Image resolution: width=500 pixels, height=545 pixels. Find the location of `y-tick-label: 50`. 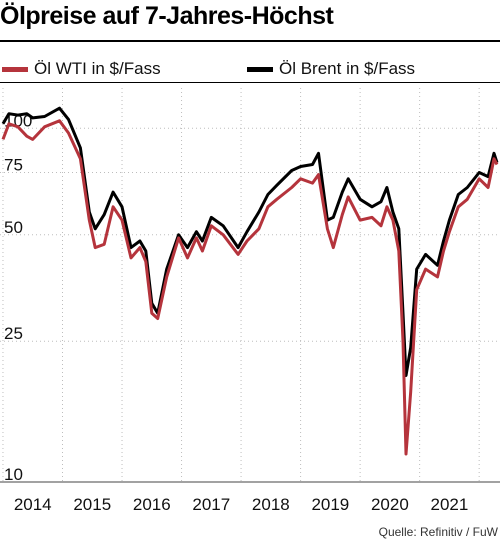

y-tick-label: 50 is located at coordinates (13, 227).